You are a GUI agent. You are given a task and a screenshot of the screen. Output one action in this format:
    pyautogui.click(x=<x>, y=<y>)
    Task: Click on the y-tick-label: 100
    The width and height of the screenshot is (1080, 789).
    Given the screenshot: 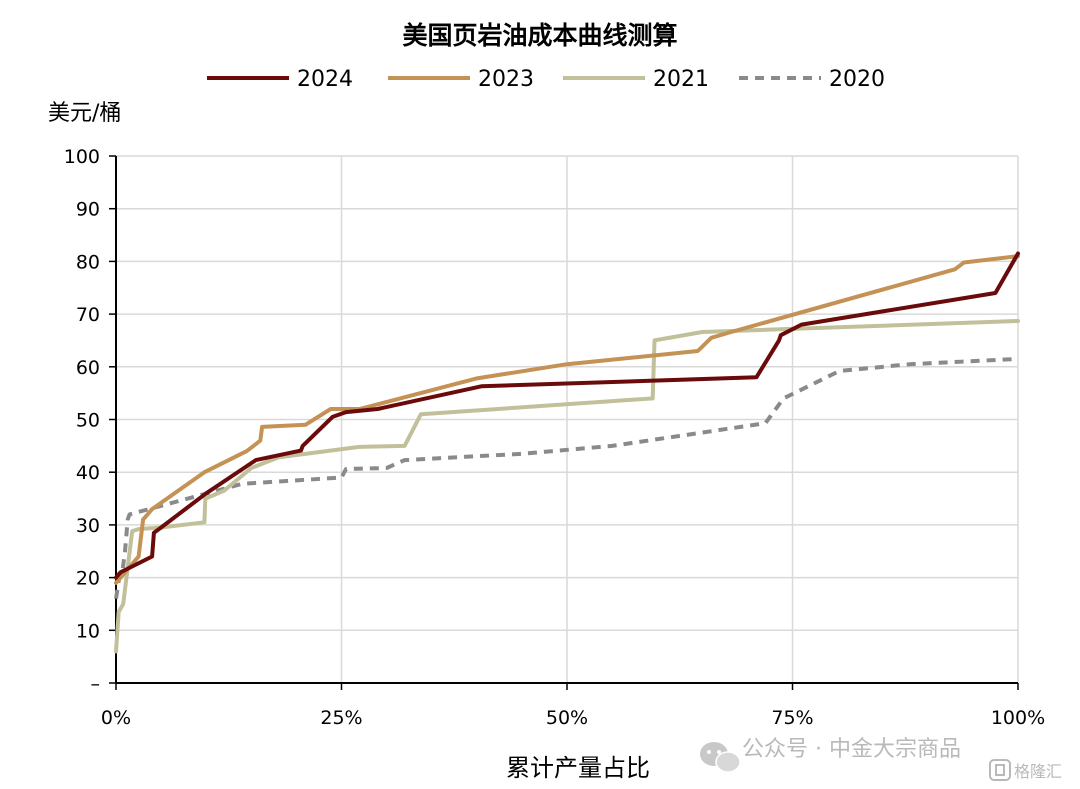 What is the action you would take?
    pyautogui.click(x=82, y=157)
    